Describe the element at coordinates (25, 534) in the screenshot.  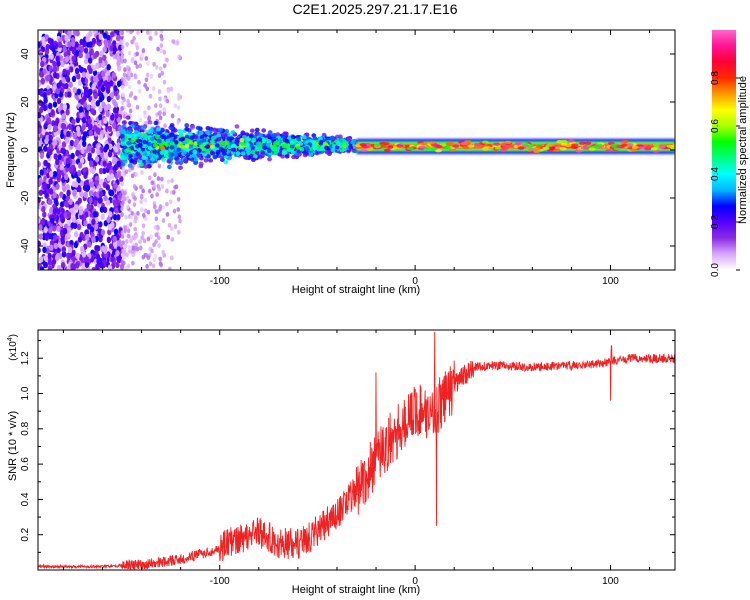
I see `snr-y-tick-label: 0.2` at that location.